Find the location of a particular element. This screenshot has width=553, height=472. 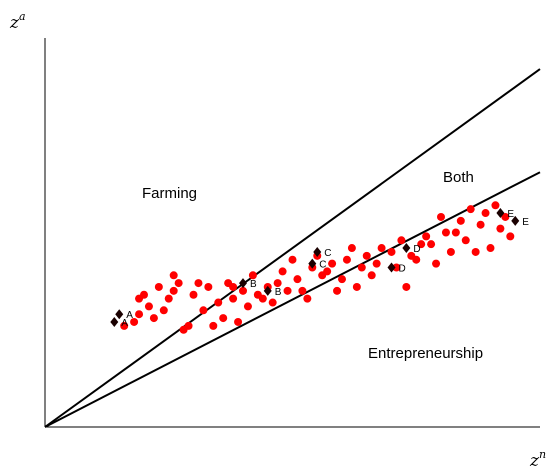

x-axis-label: zn is located at coordinates (537, 459).